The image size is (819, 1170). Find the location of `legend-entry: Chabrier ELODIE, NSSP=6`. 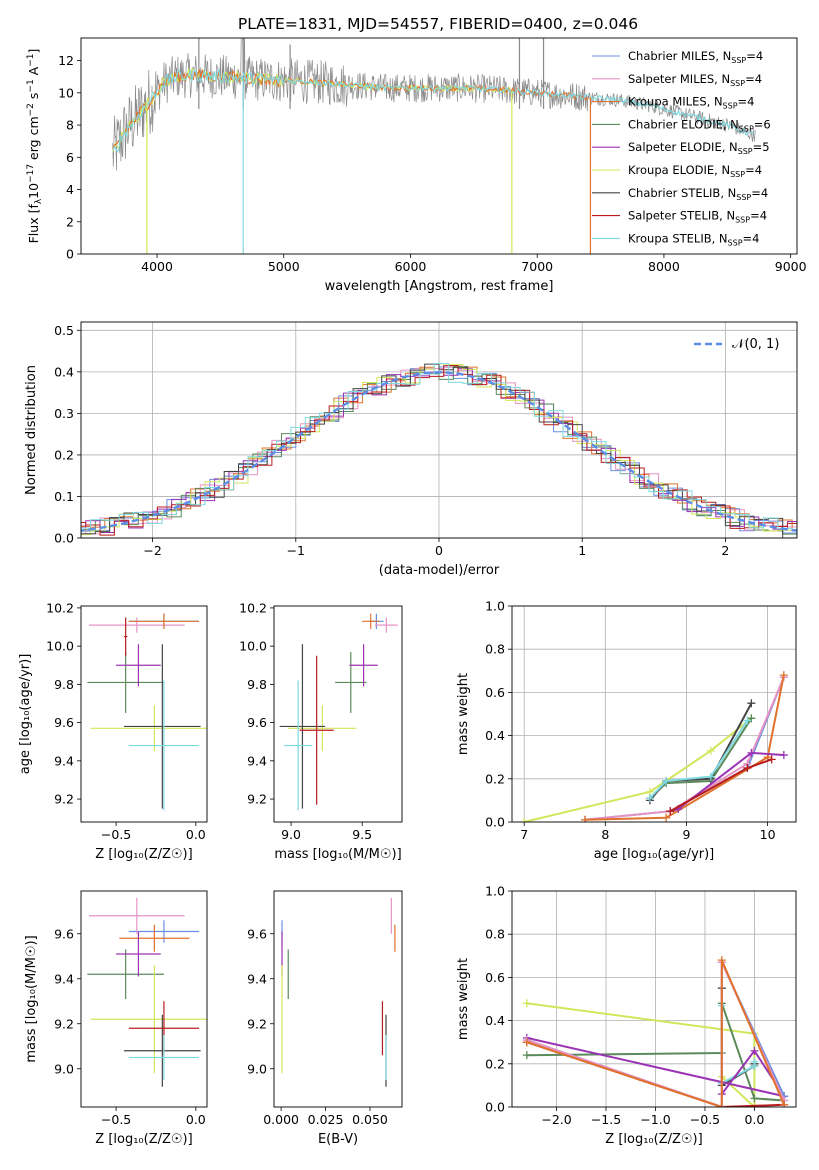

legend-entry: Chabrier ELODIE, NSSP=6 is located at coordinates (699, 125).